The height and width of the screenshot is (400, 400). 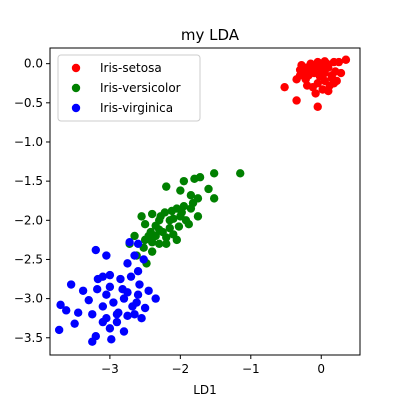 What do you see at coordinates (28, 103) in the screenshot?
I see `y-tick-label: −0.5` at bounding box center [28, 103].